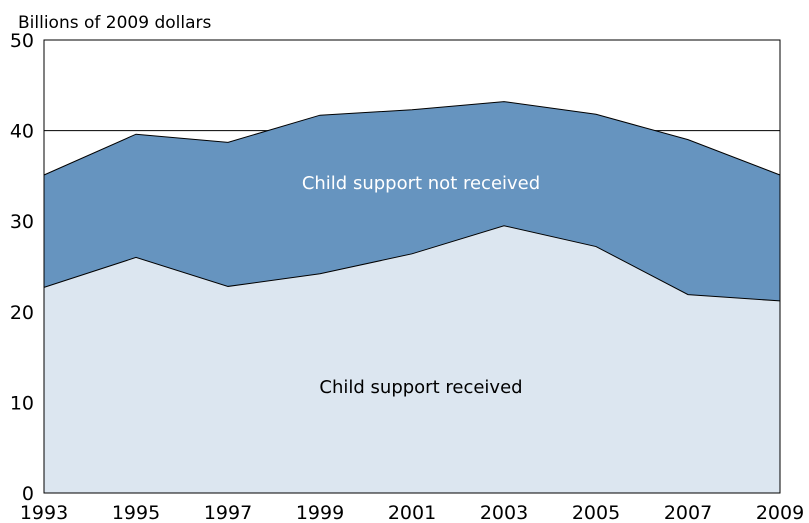  What do you see at coordinates (596, 512) in the screenshot?
I see `x-tick-label: 2005` at bounding box center [596, 512].